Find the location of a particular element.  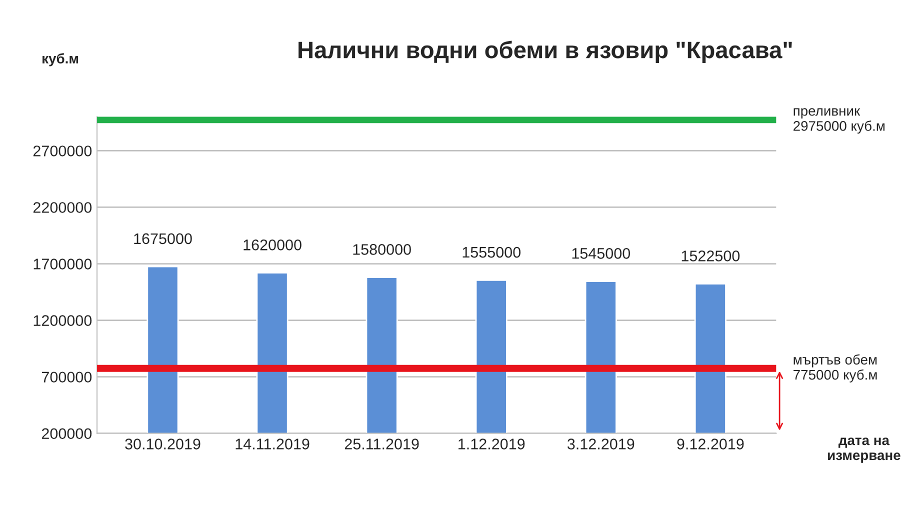

y-tick-label: 2200000 is located at coordinates (62, 207).